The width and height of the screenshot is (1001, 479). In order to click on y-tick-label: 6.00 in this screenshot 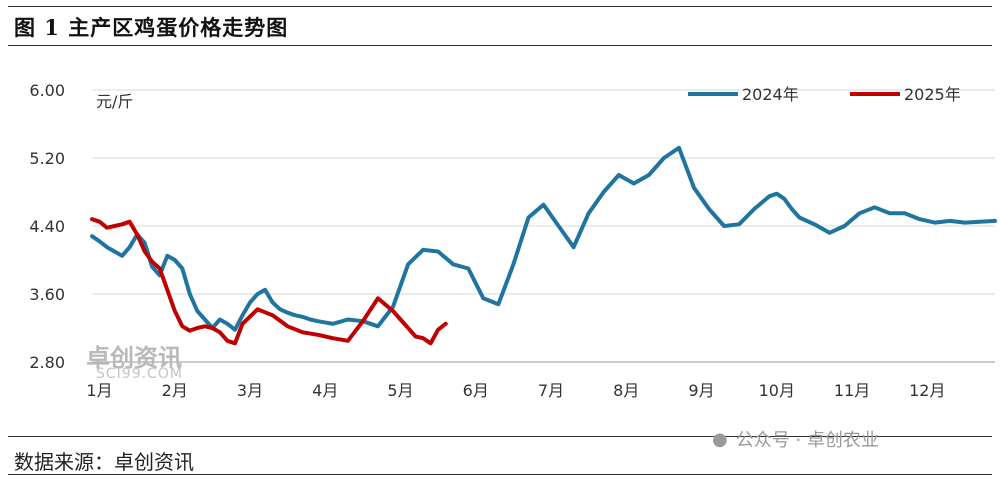, I will do `click(47, 90)`.